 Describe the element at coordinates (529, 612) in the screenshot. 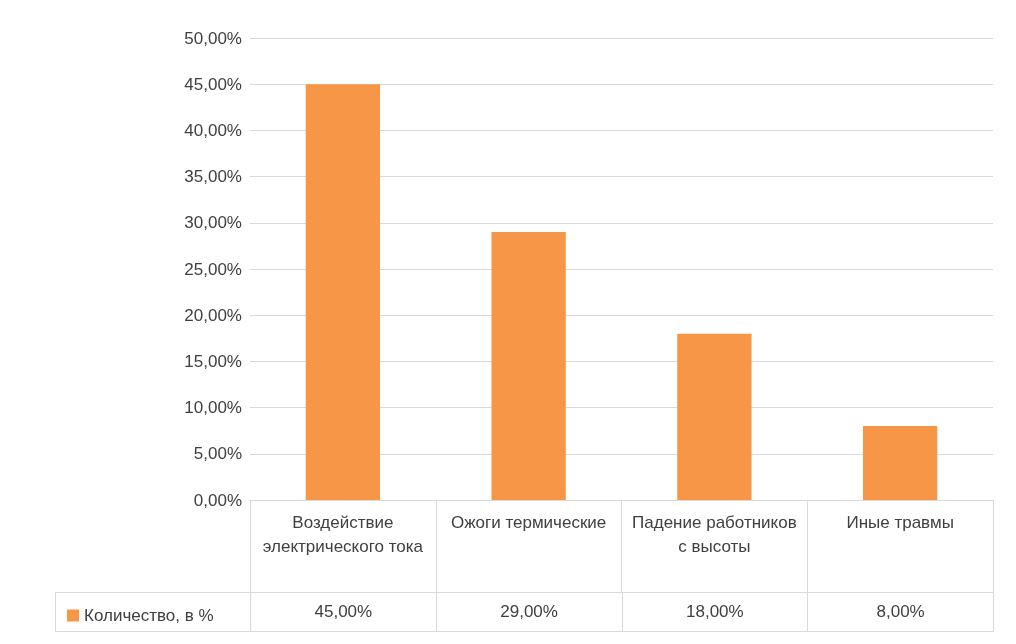

I see `data-label: 29,00%` at that location.